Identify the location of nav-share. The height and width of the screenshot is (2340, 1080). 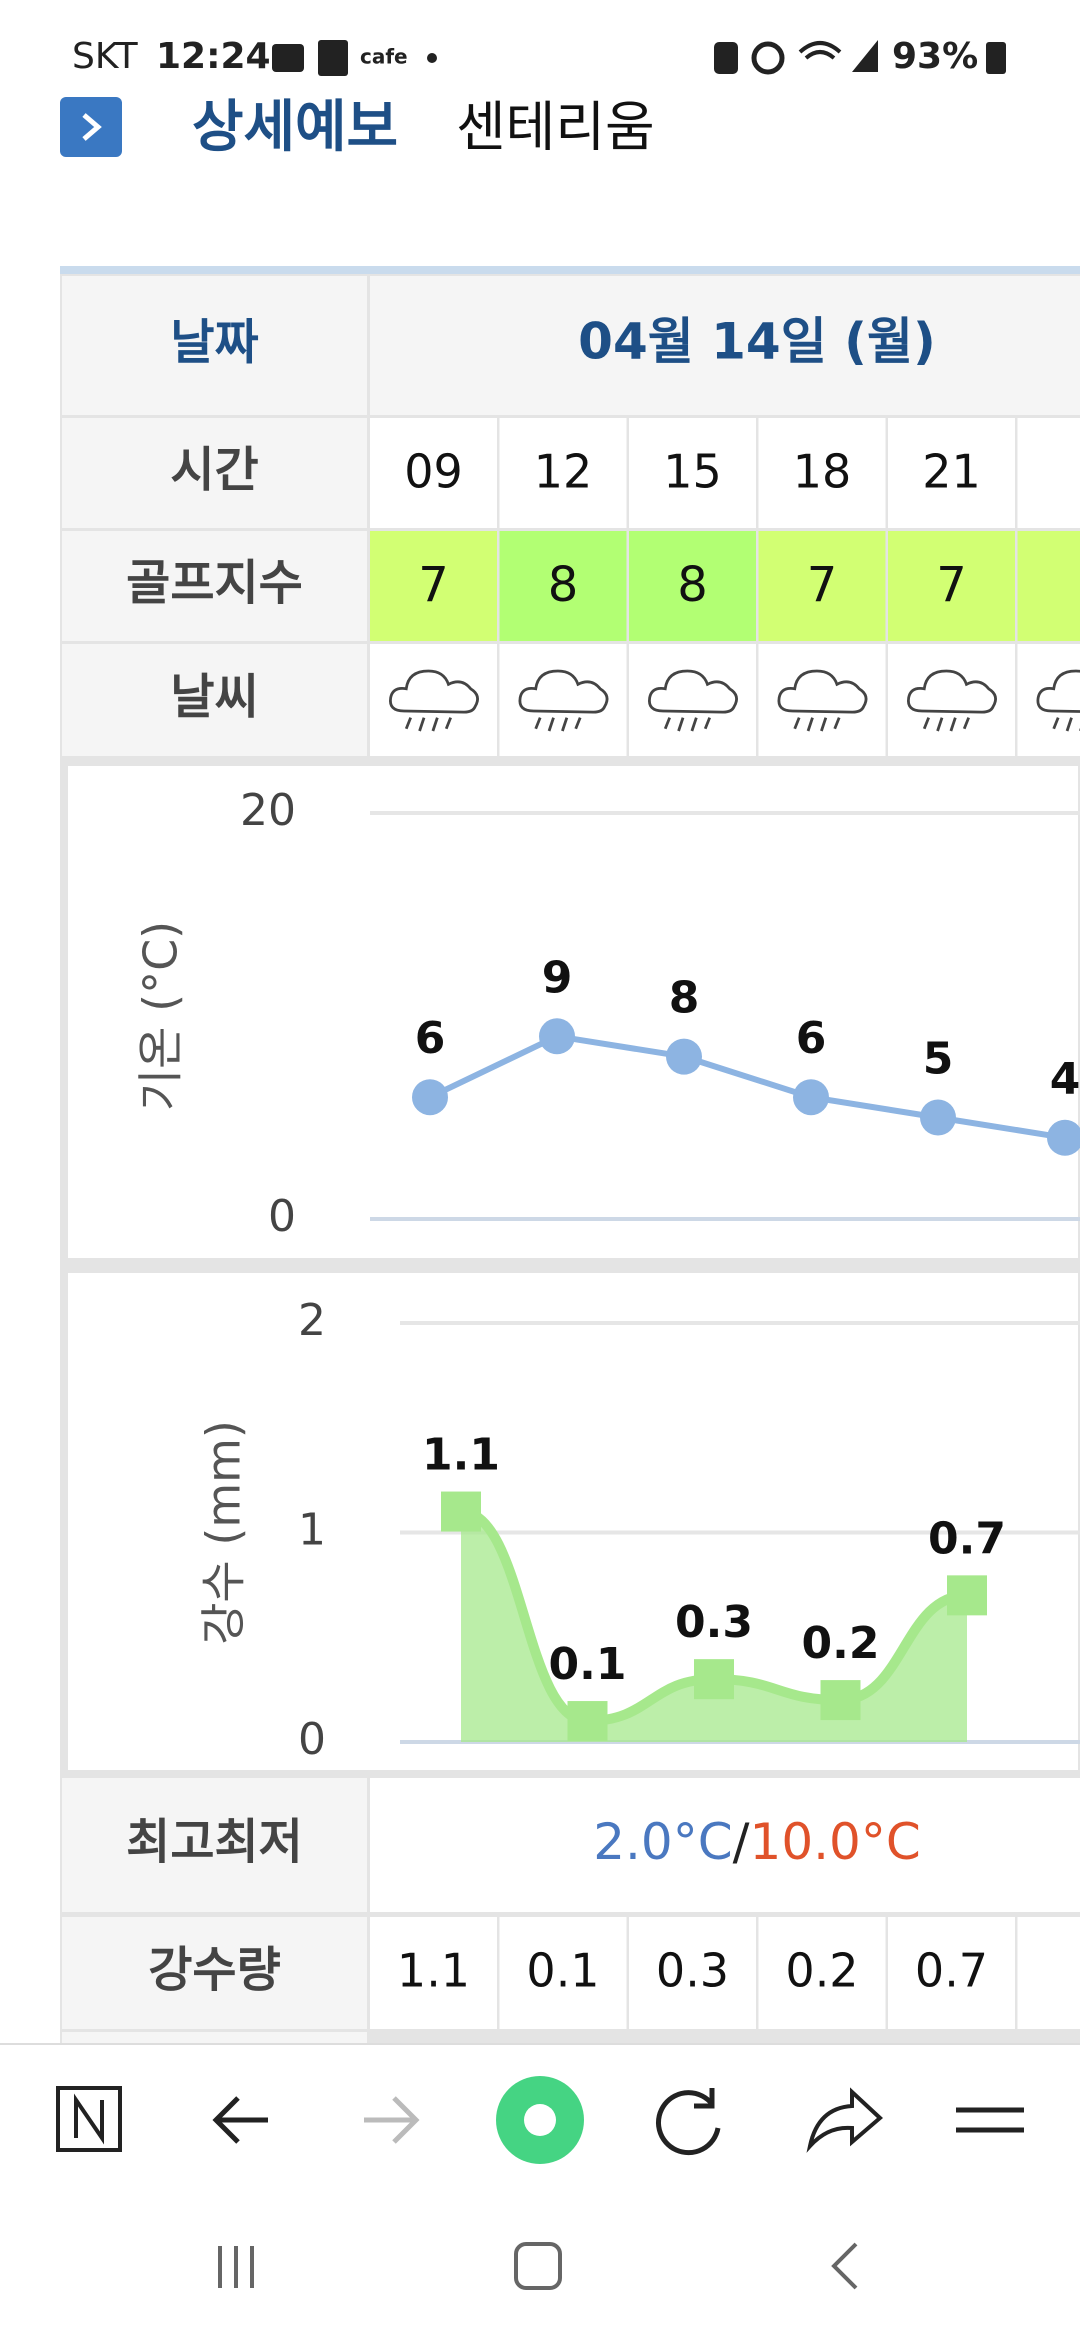
(845, 2120).